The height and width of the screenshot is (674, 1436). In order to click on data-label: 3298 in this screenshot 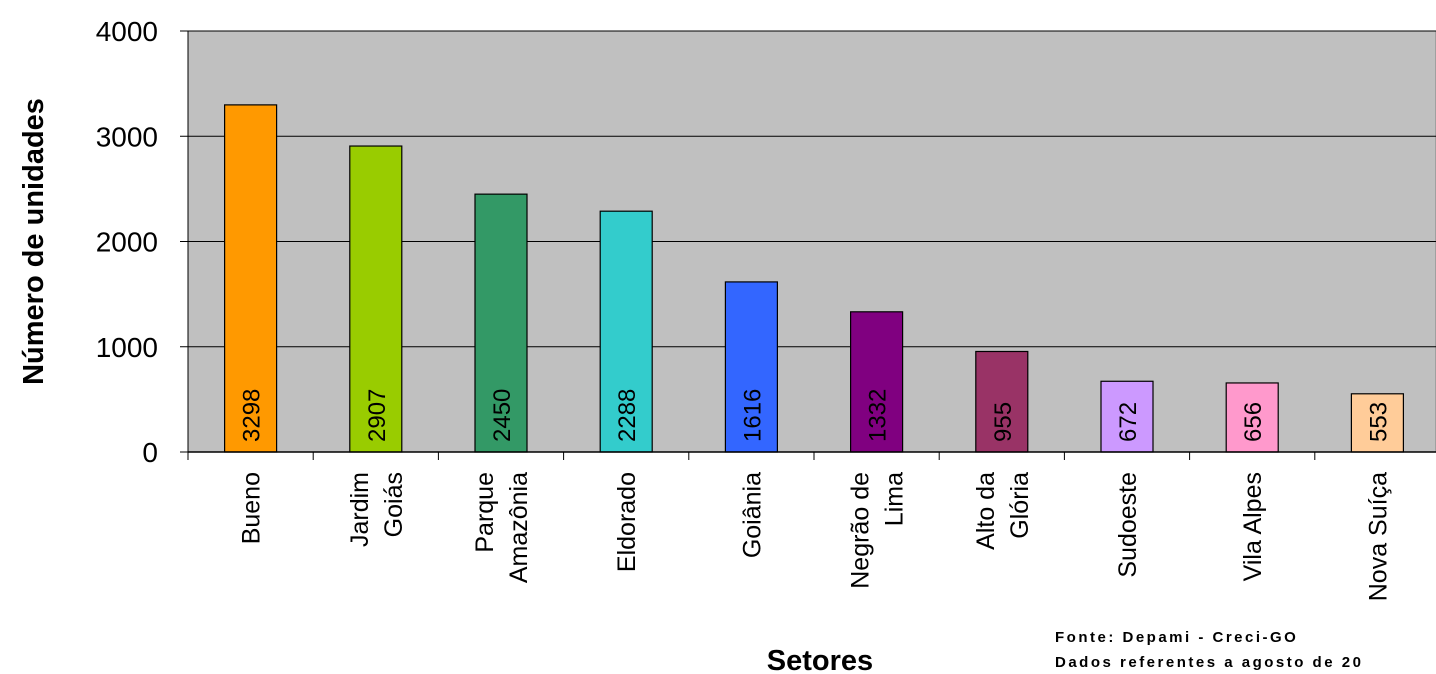, I will do `click(252, 415)`.